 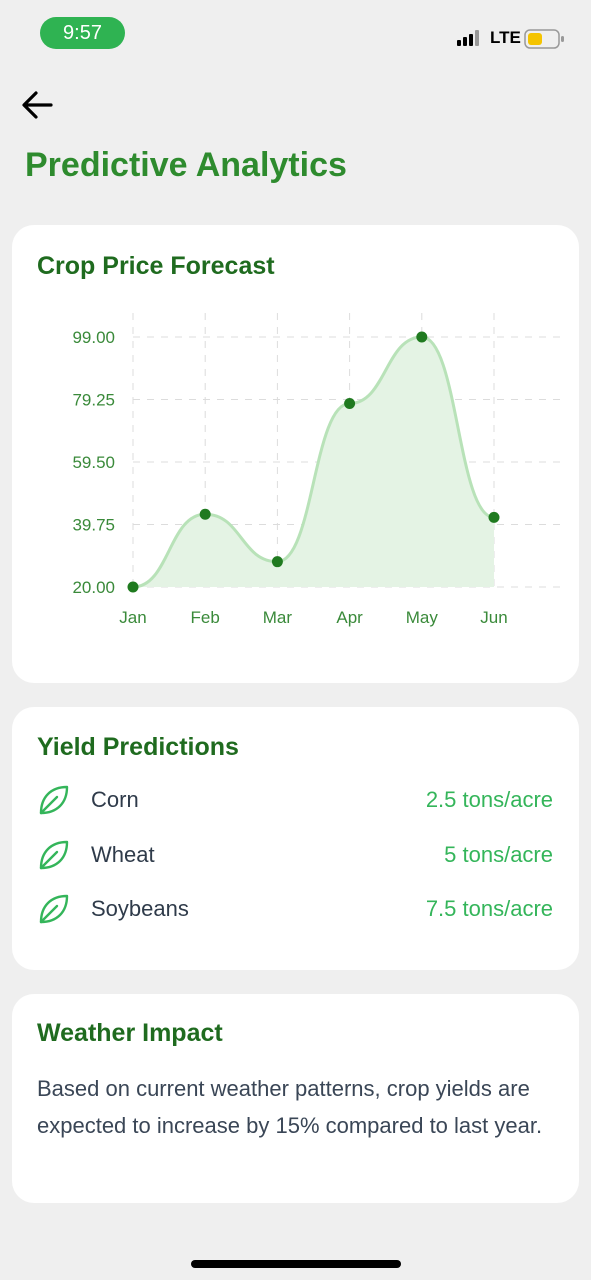 What do you see at coordinates (82, 33) in the screenshot?
I see `status-time: 9:57` at bounding box center [82, 33].